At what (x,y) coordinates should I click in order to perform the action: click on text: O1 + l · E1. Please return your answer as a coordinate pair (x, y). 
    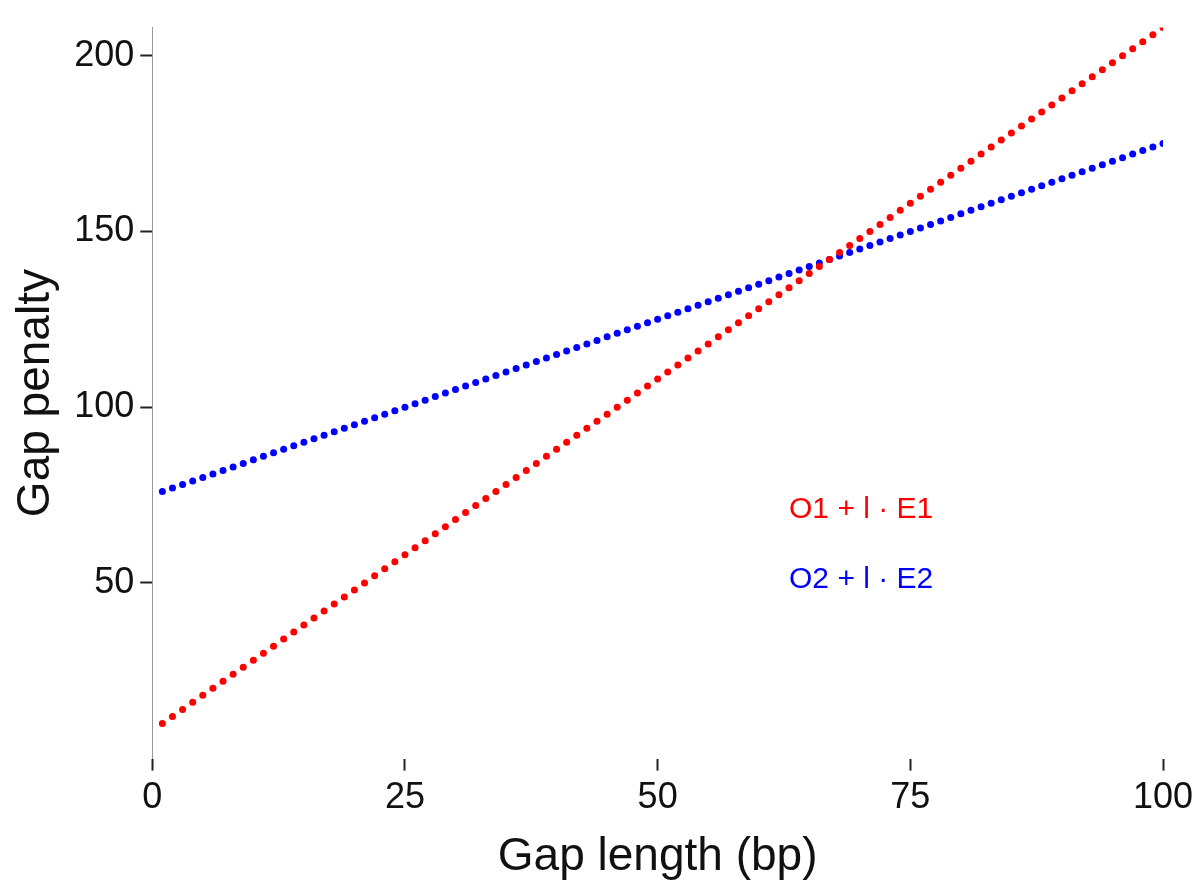
    Looking at the image, I should click on (861, 508).